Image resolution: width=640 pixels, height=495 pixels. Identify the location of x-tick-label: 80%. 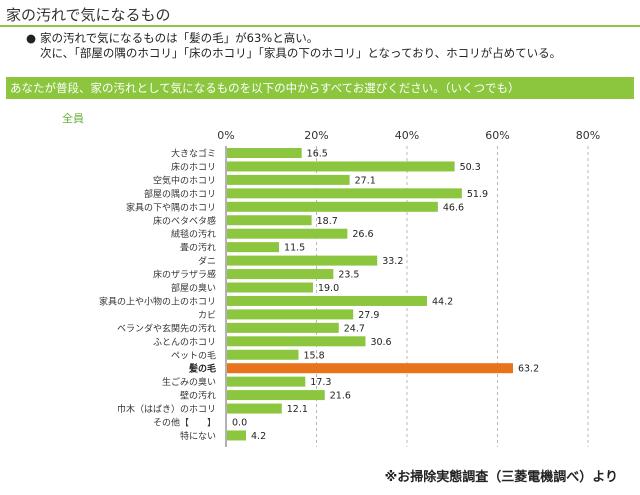
(588, 135).